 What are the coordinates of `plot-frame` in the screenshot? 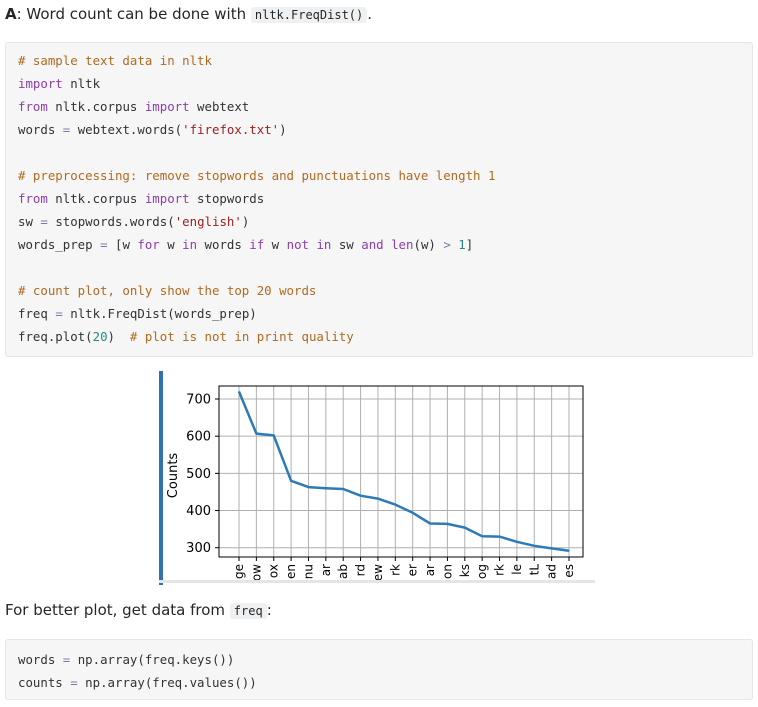 It's located at (401, 471).